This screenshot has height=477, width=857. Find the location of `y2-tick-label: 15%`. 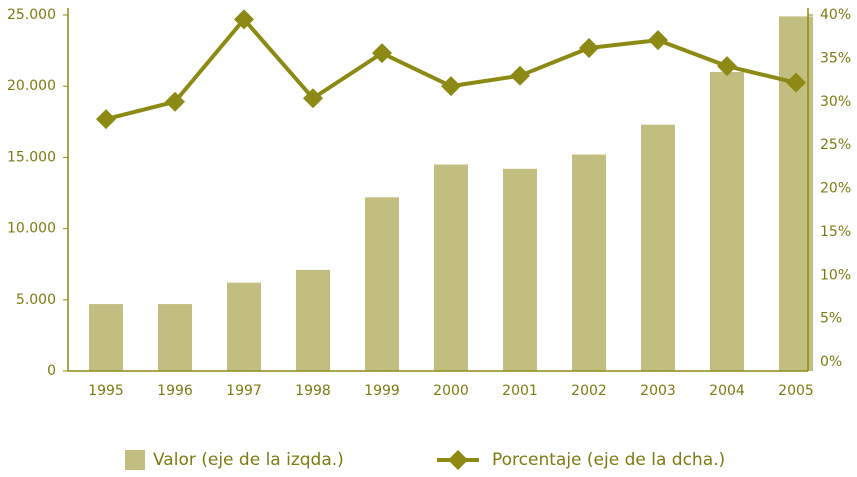

y2-tick-label: 15% is located at coordinates (835, 232).